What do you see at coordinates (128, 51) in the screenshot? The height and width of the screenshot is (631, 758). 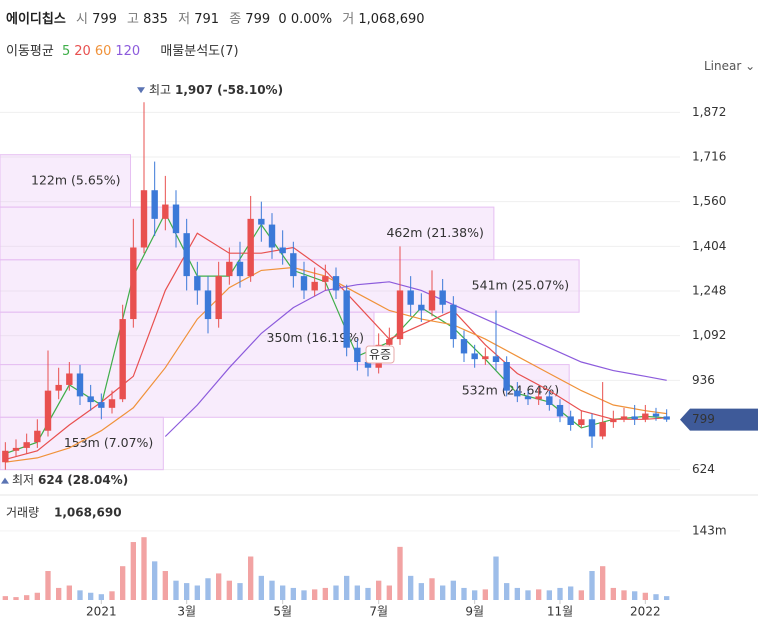 I see `legend-entry: 120` at bounding box center [128, 51].